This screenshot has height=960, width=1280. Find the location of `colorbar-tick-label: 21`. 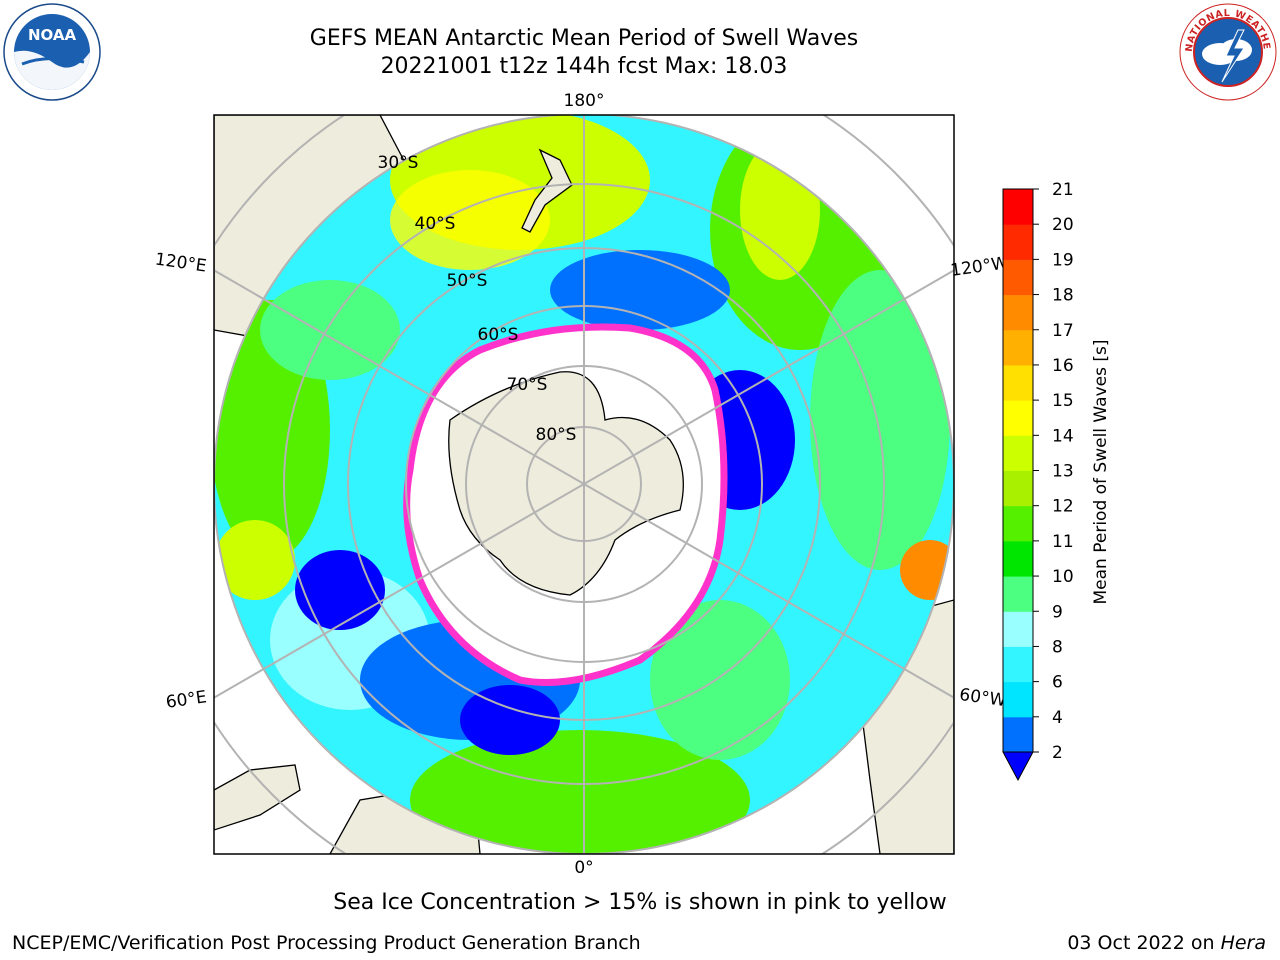

colorbar-tick-label: 21 is located at coordinates (1063, 190).